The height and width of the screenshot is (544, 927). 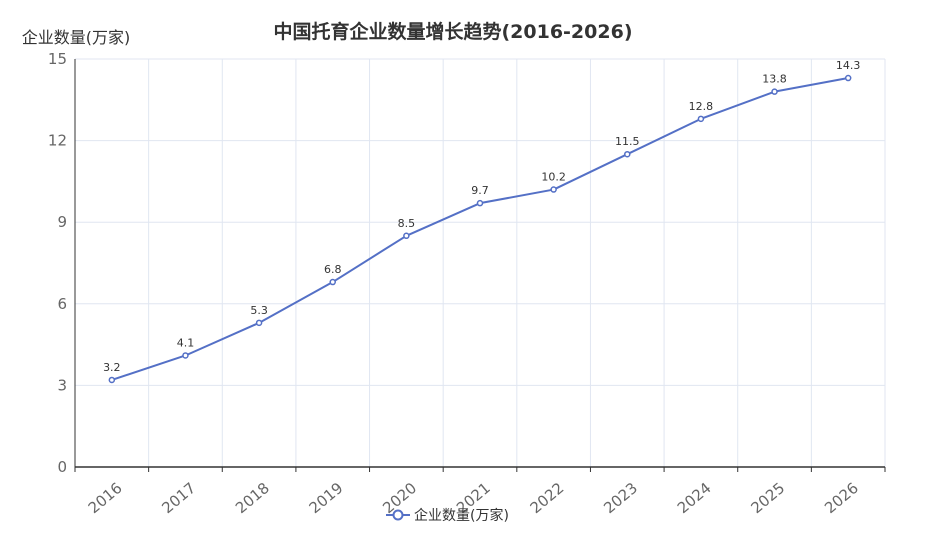 I want to click on y-tick-label: 0, so click(x=62, y=467).